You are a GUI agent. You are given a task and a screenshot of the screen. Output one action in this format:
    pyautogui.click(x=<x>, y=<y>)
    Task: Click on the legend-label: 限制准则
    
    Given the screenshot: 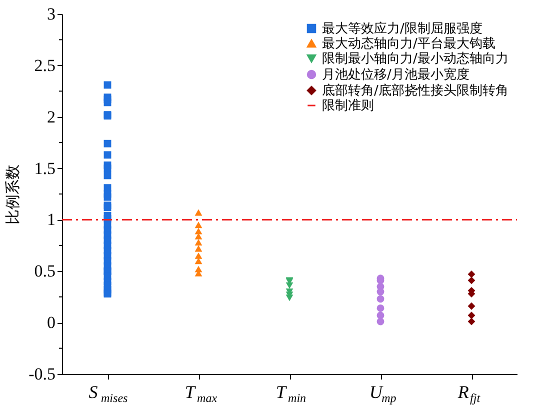 What is the action you would take?
    pyautogui.click(x=348, y=106)
    